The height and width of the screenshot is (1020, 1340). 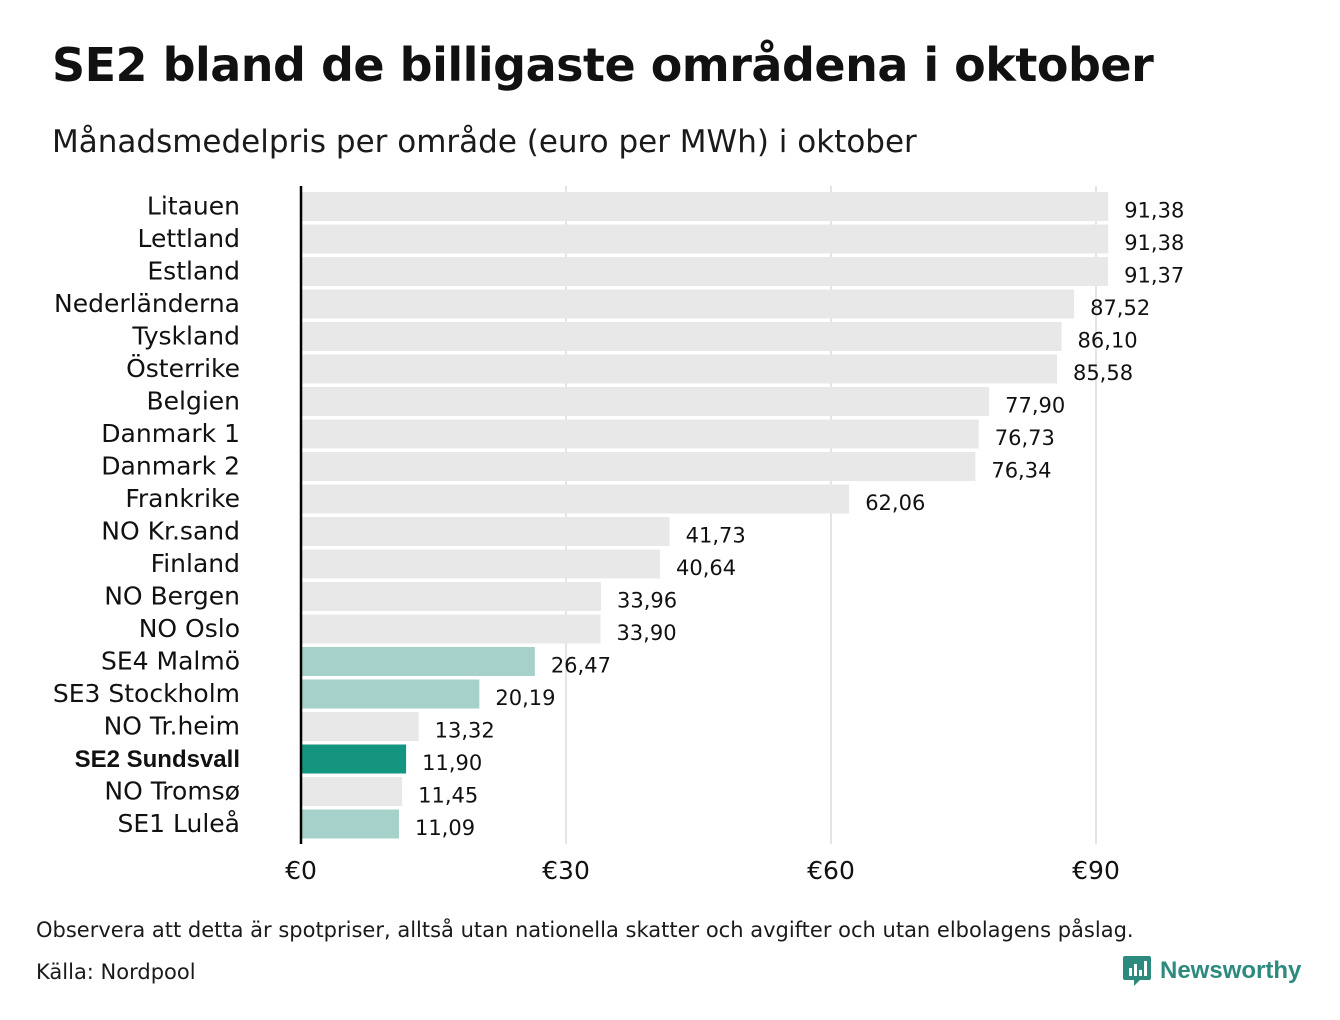 What do you see at coordinates (172, 791) in the screenshot?
I see `category-label: NO Tromsø` at bounding box center [172, 791].